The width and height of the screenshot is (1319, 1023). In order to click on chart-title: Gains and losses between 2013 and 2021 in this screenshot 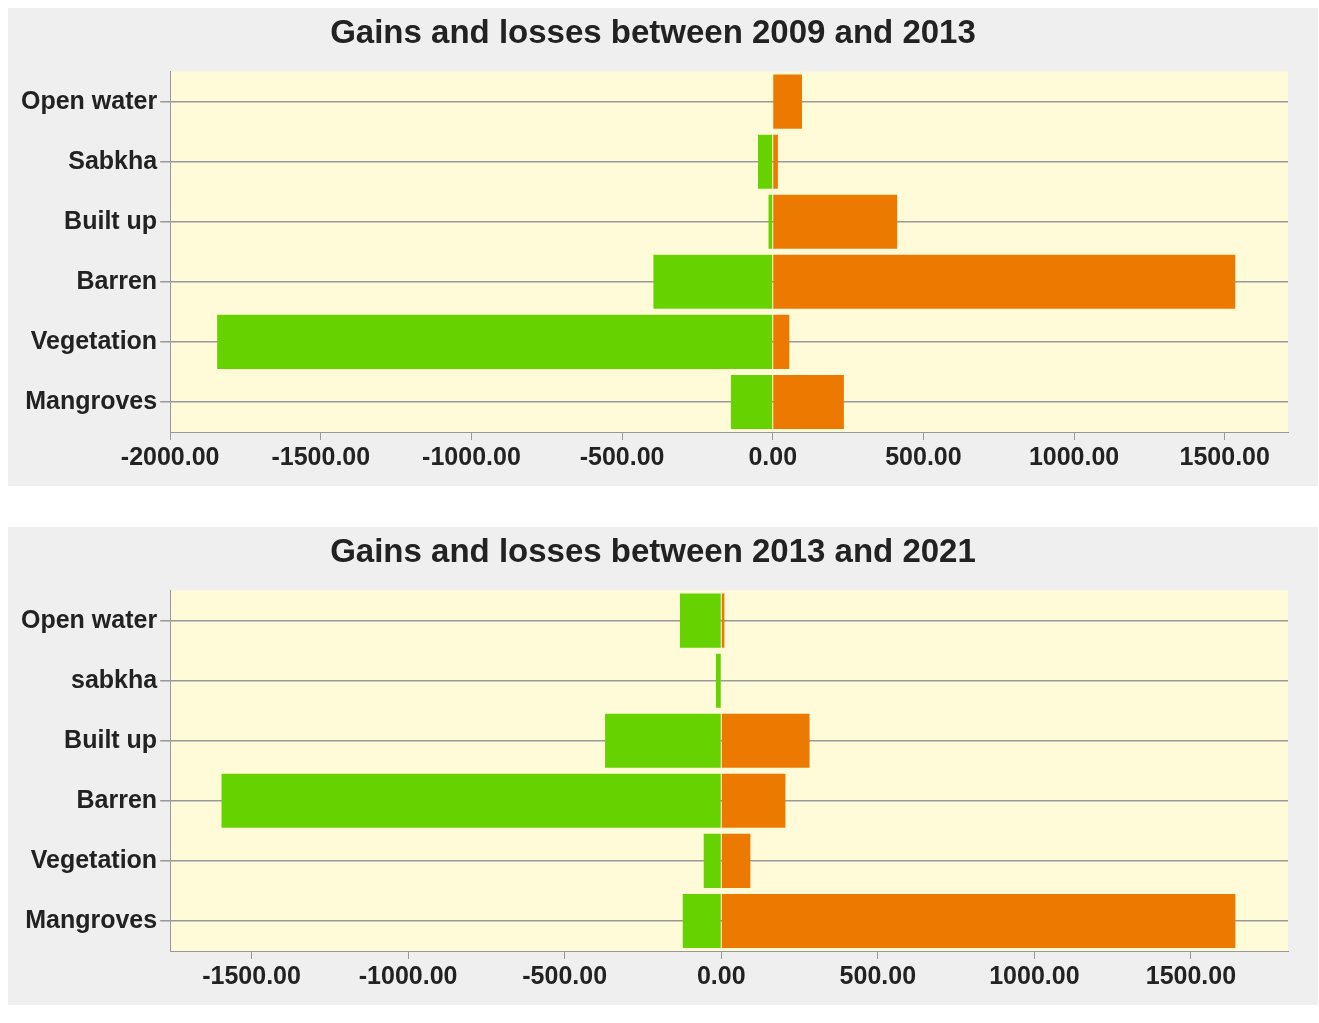, I will do `click(653, 550)`.